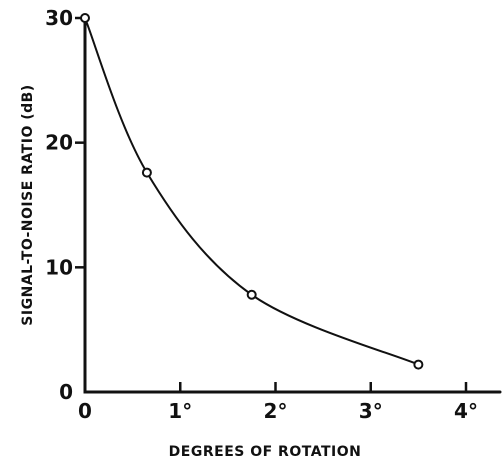 The height and width of the screenshot is (472, 504). What do you see at coordinates (66, 392) in the screenshot?
I see `y-tick-label: 0` at bounding box center [66, 392].